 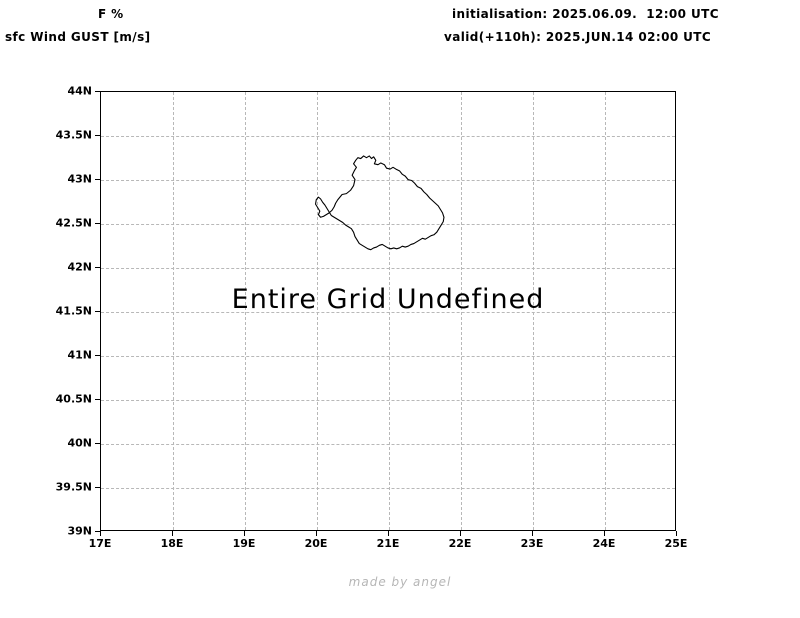 What do you see at coordinates (460, 543) in the screenshot?
I see `x-axis-label: 22E` at bounding box center [460, 543].